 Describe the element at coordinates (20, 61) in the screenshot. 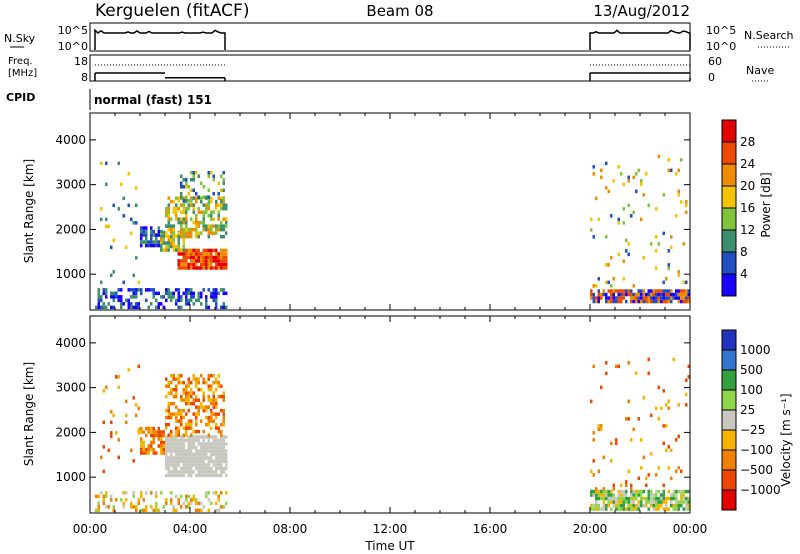

I see `freq-label-line: Freq.` at that location.